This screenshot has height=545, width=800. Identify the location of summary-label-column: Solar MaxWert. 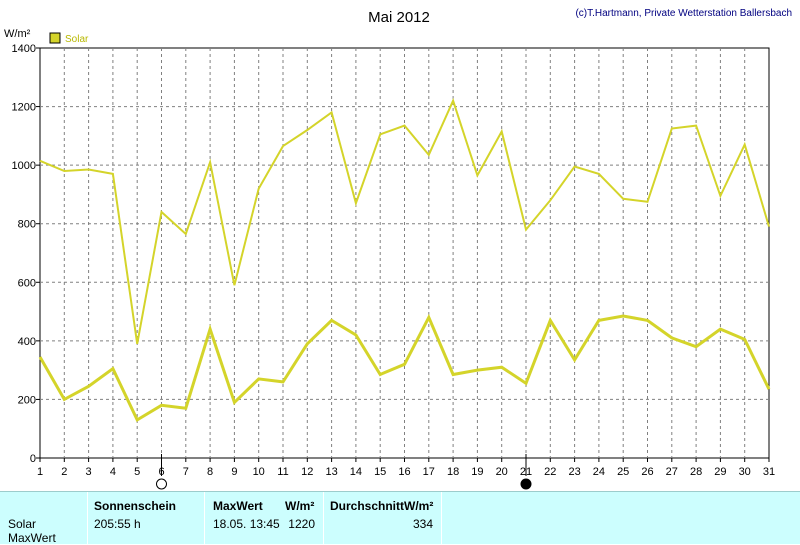
(44, 518).